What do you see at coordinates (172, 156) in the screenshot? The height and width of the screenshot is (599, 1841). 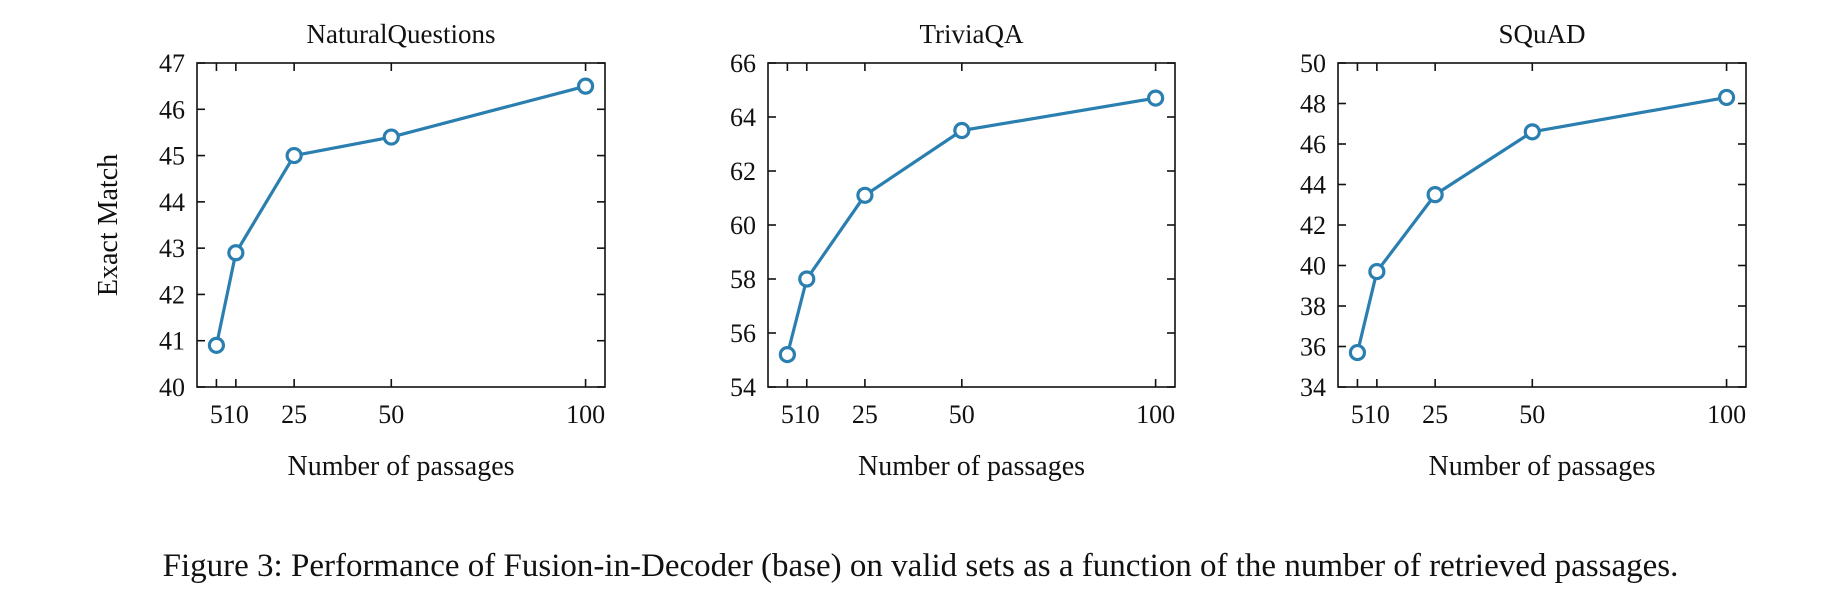 I see `y-tick-label: 45` at bounding box center [172, 156].